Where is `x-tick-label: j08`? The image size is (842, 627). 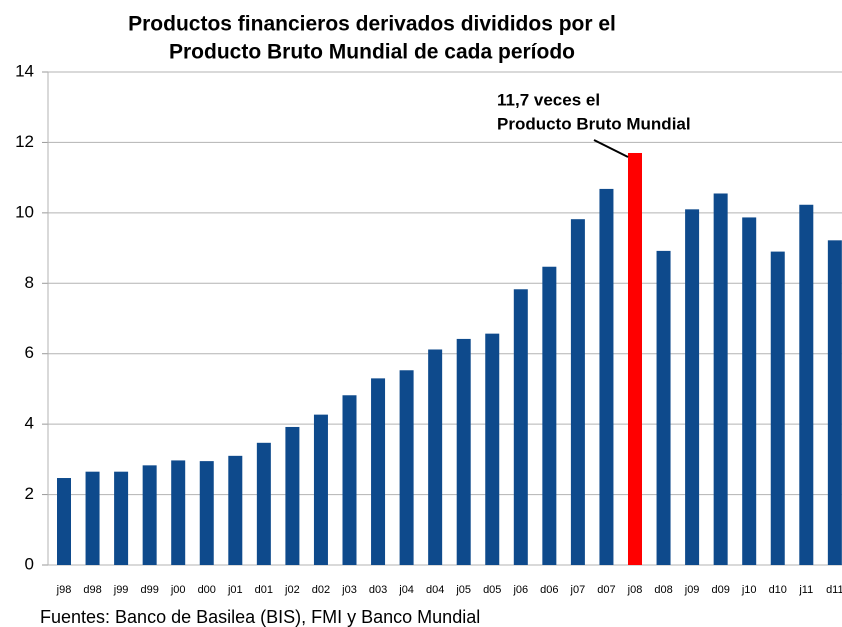 x-tick-label: j08 is located at coordinates (635, 590).